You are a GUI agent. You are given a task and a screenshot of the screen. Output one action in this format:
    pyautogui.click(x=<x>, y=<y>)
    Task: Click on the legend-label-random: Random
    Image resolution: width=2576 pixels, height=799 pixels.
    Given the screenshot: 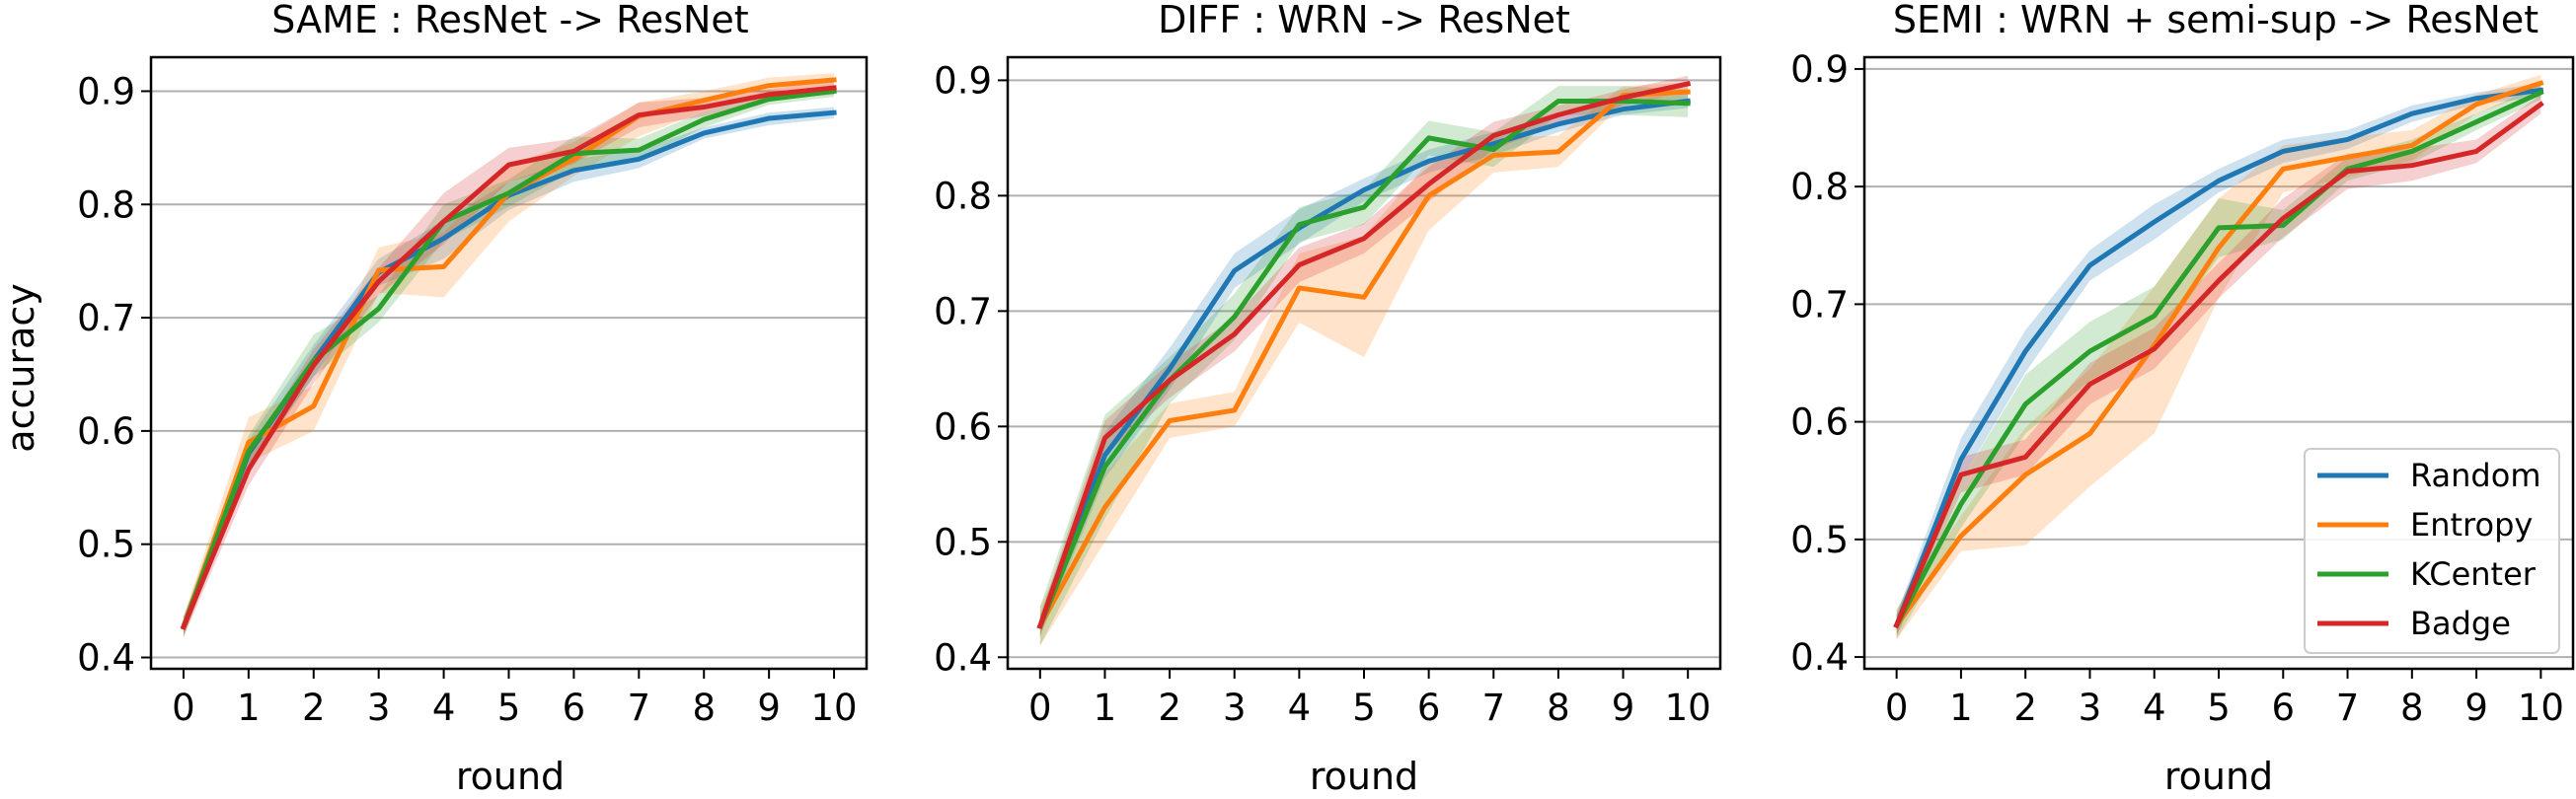 What is the action you would take?
    pyautogui.click(x=2475, y=475)
    